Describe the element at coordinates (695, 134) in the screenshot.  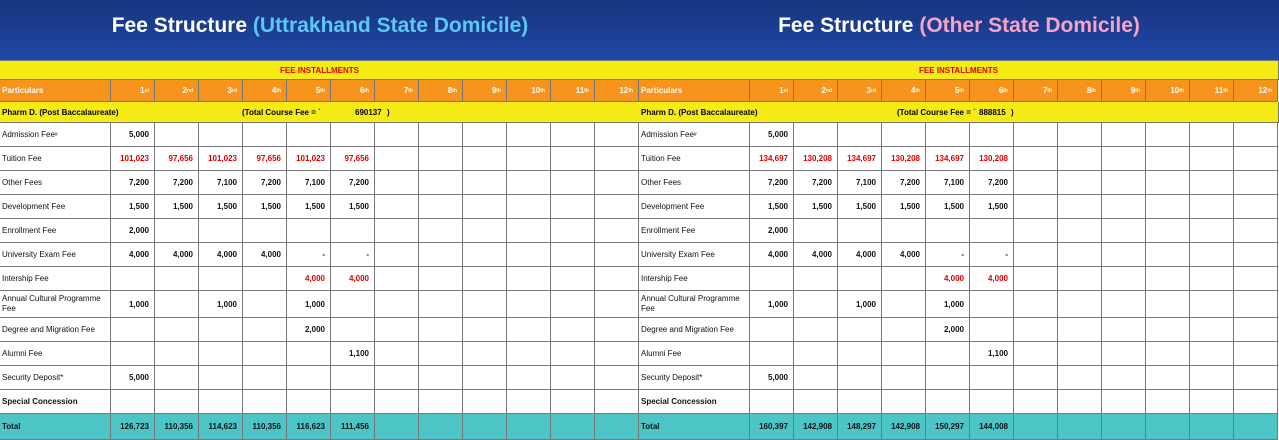
I see `row-label-note: #` at that location.